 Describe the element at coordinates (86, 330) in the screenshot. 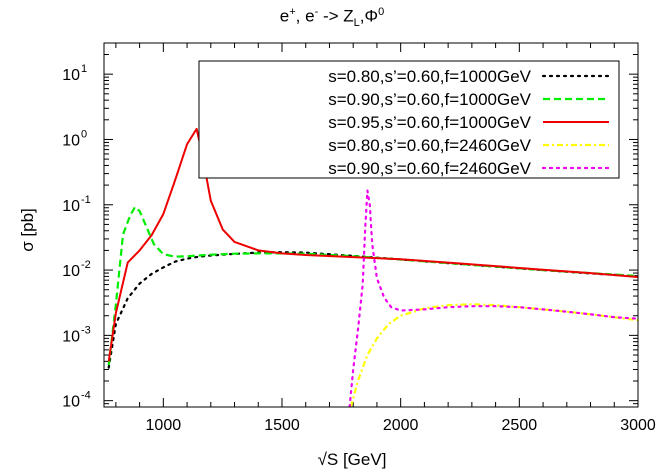

I see `y-tick-exponent: -3` at that location.